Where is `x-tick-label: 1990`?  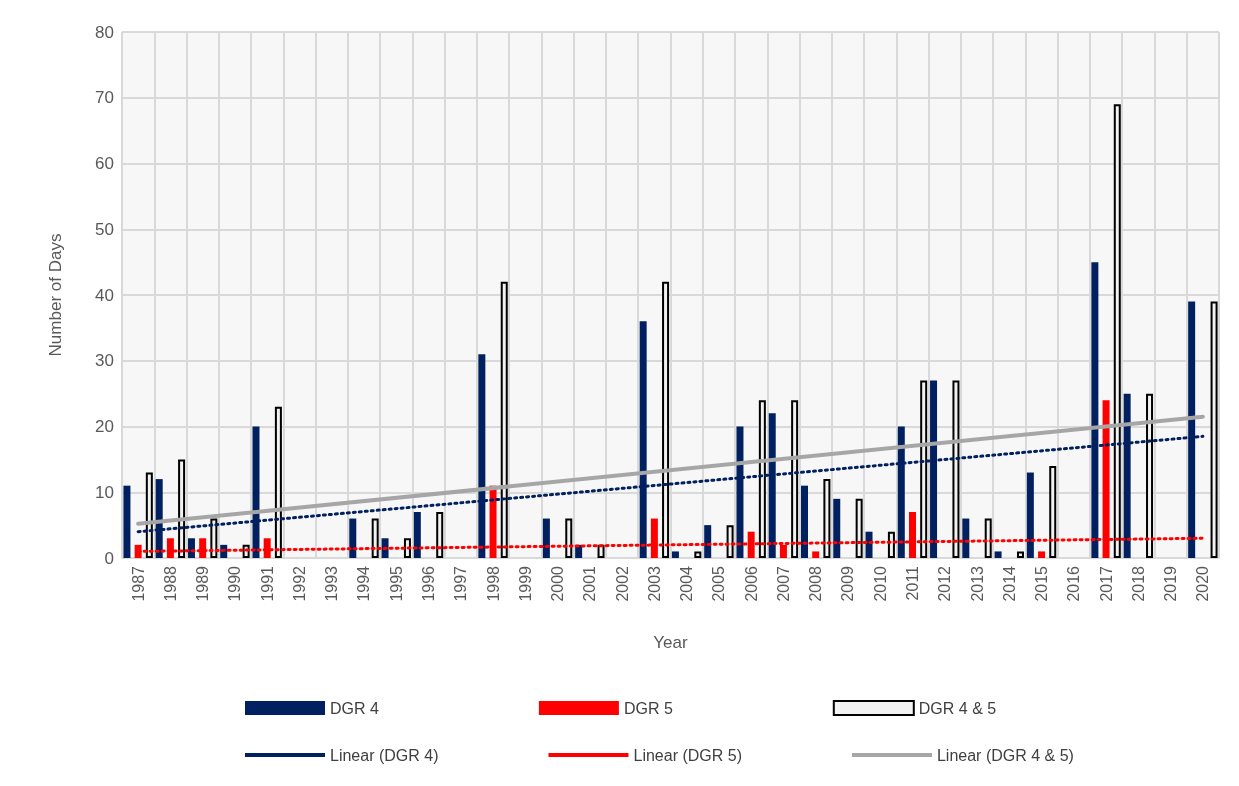 x-tick-label: 1990 is located at coordinates (235, 583).